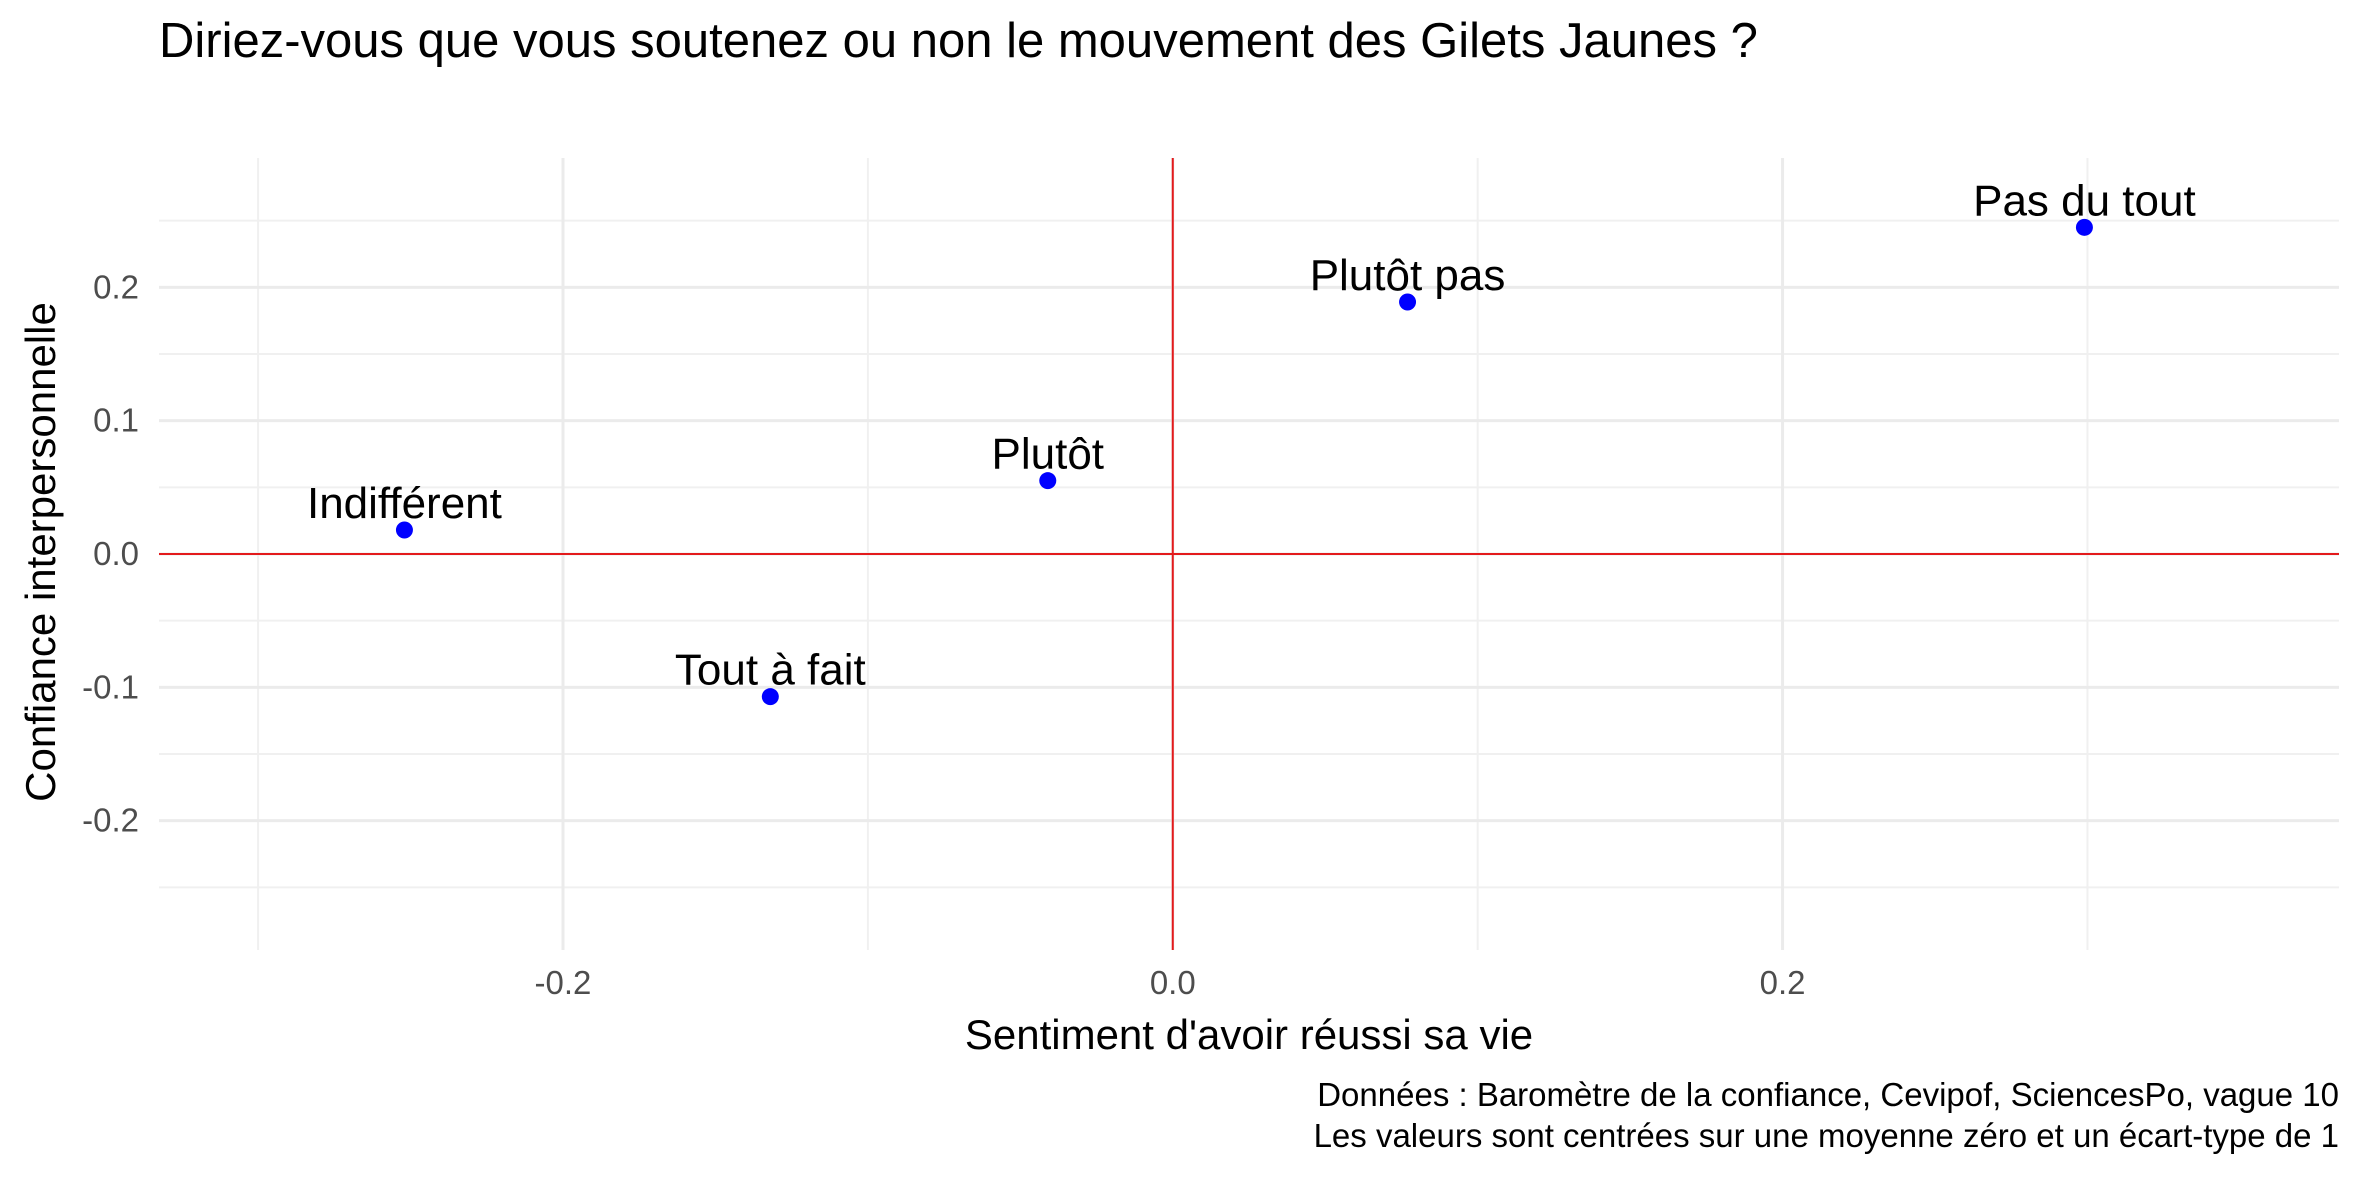 The width and height of the screenshot is (2362, 1181). What do you see at coordinates (1249, 1034) in the screenshot?
I see `x-axis-title: Sentiment d'avoir réussi sa vie` at bounding box center [1249, 1034].